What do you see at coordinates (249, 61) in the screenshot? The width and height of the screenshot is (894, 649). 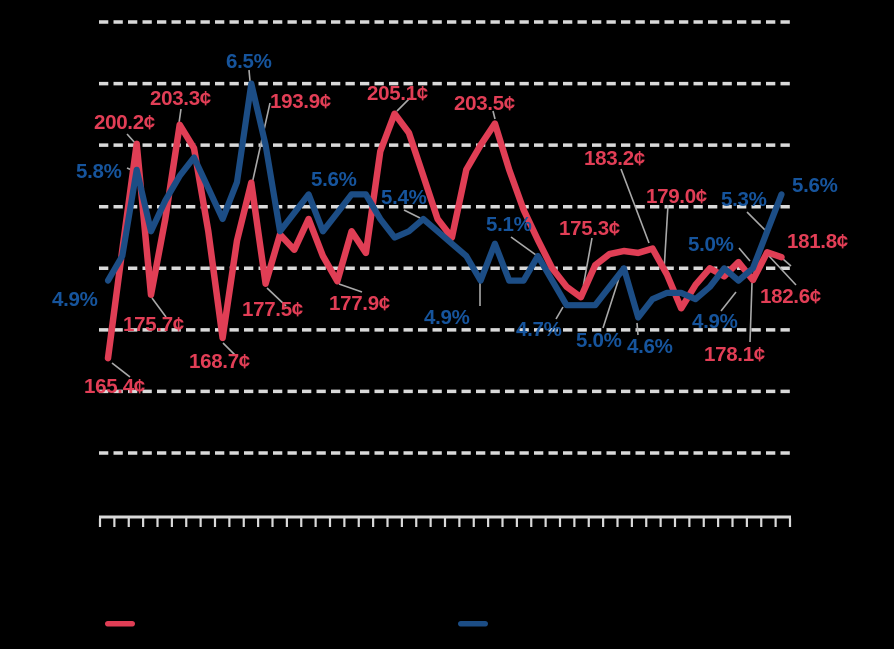 I see `percent-data-label: 6.5%` at bounding box center [249, 61].